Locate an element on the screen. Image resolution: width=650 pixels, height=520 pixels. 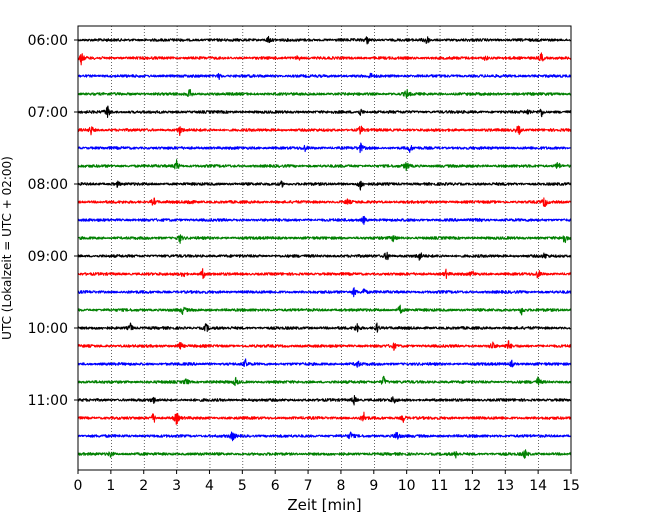
y-axis-label: UTC (Lokalzeit = UTC + 02:00) is located at coordinates (7, 248).